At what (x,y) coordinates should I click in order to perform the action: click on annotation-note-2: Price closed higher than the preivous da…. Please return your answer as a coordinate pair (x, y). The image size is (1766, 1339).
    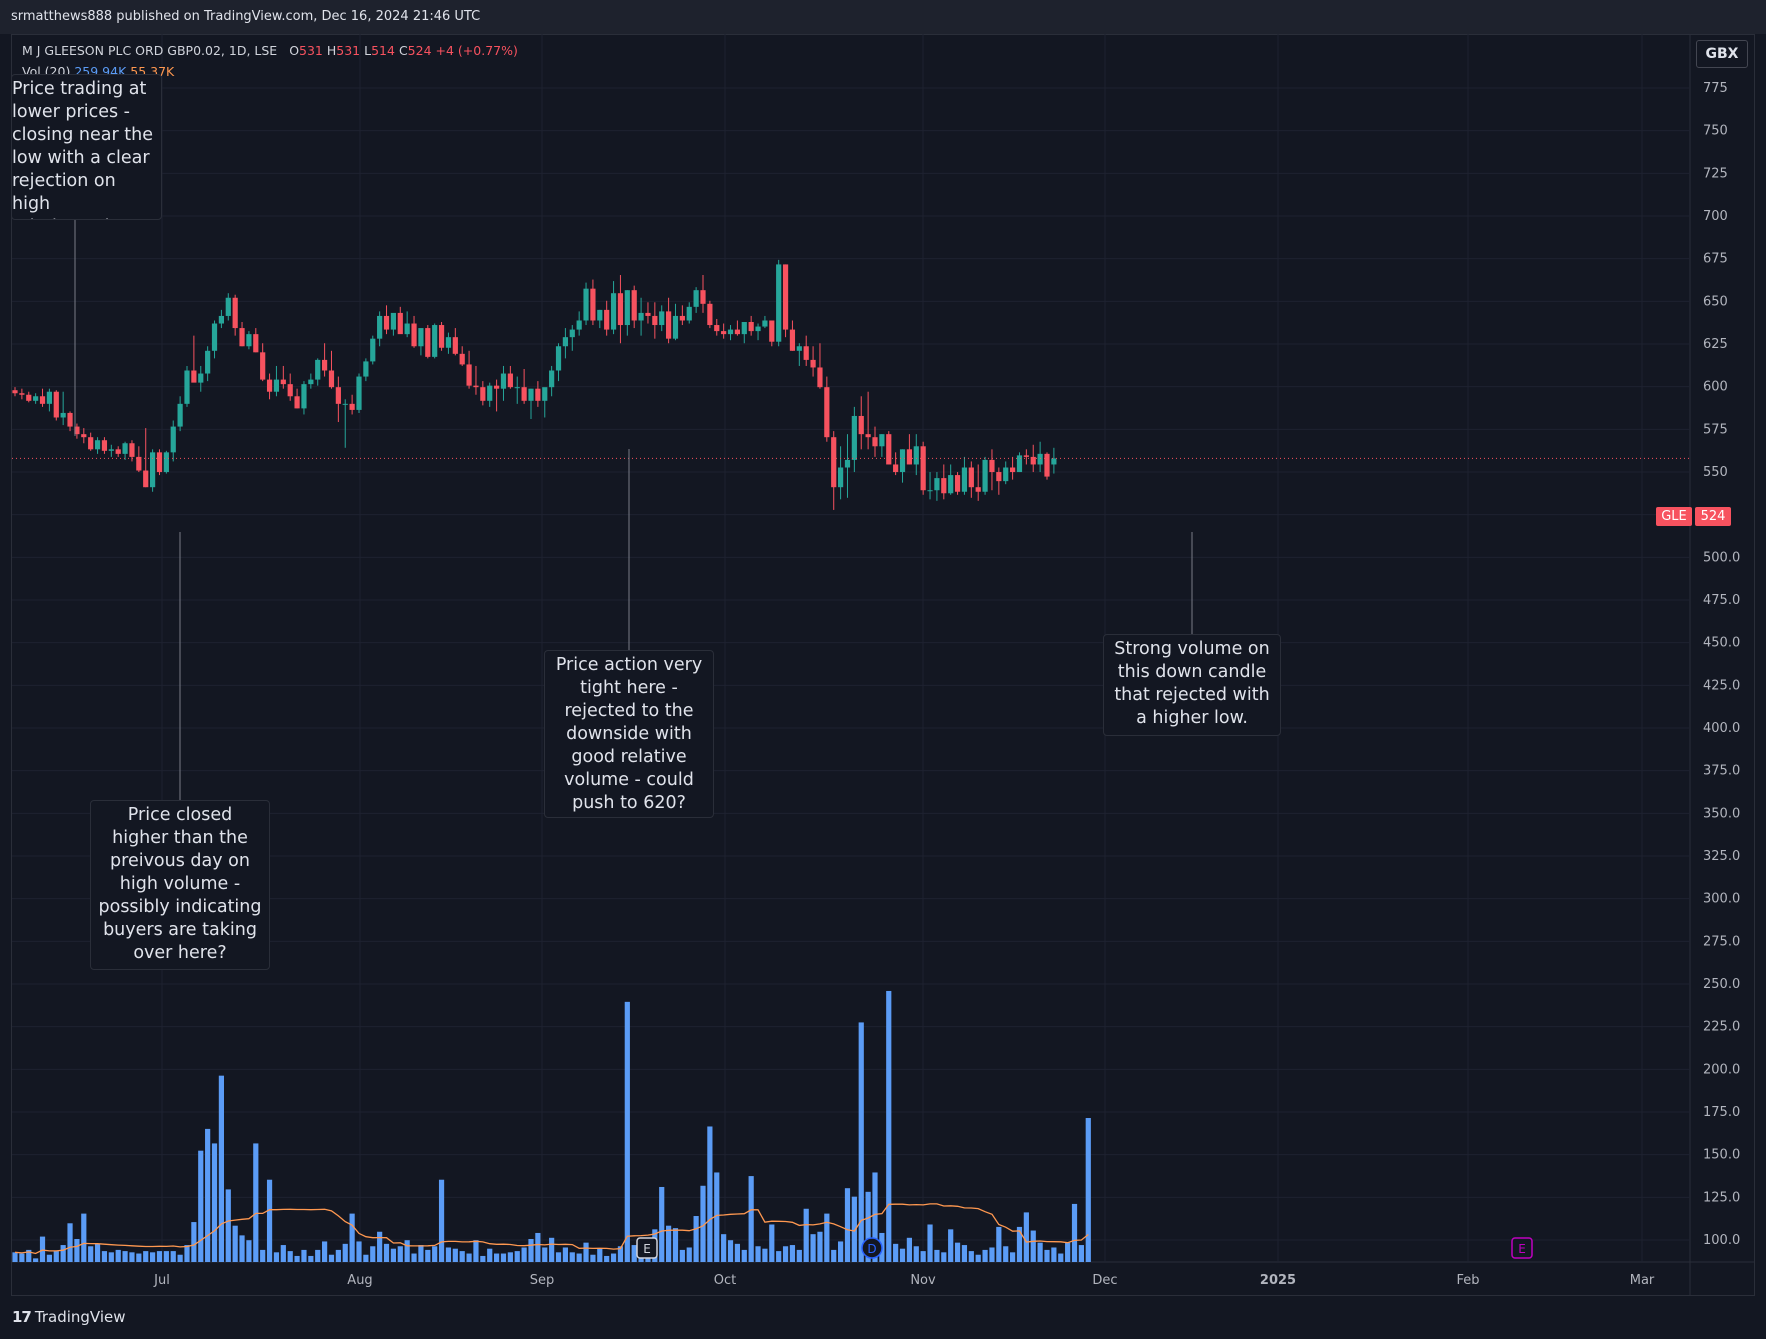
    Looking at the image, I should click on (180, 885).